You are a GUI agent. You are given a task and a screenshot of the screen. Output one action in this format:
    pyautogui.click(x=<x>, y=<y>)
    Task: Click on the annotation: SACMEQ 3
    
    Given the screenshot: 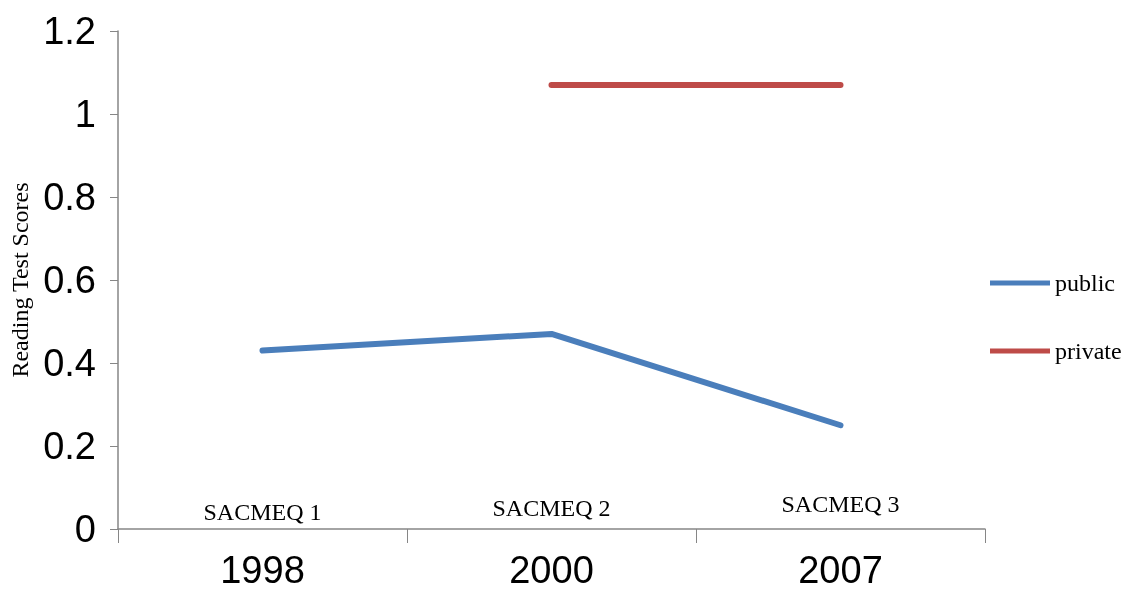 What is the action you would take?
    pyautogui.click(x=840, y=504)
    